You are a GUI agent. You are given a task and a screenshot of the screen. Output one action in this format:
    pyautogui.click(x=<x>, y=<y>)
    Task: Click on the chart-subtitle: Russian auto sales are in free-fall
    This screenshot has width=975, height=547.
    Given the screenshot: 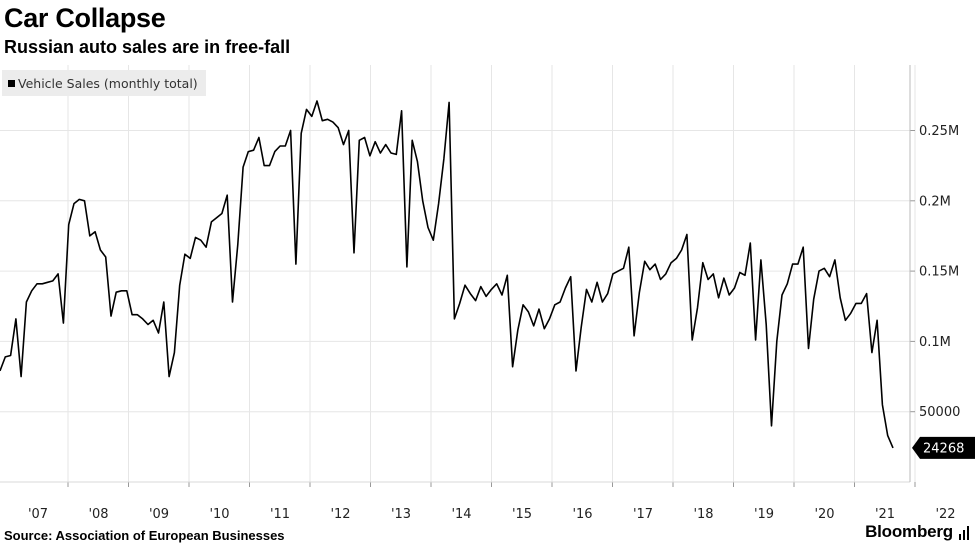 What is the action you would take?
    pyautogui.click(x=147, y=47)
    